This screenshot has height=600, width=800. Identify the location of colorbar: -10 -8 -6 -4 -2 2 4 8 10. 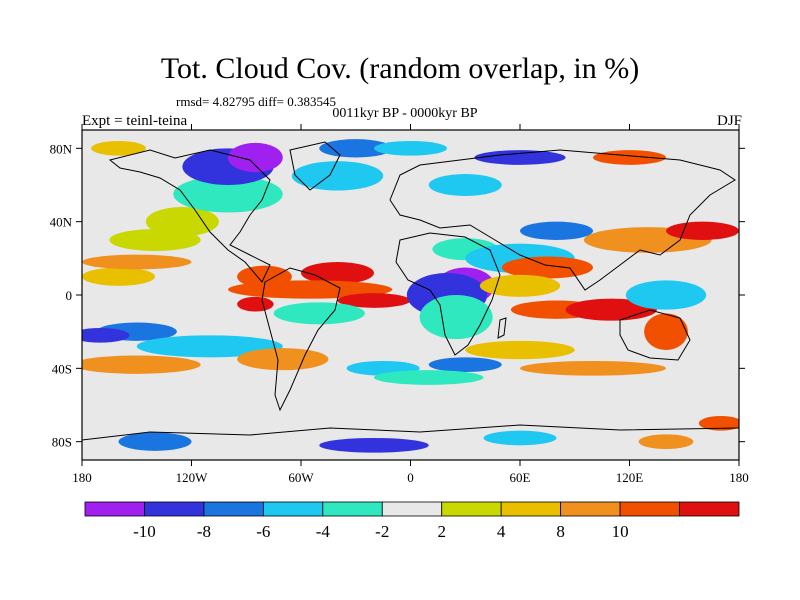
(412, 521).